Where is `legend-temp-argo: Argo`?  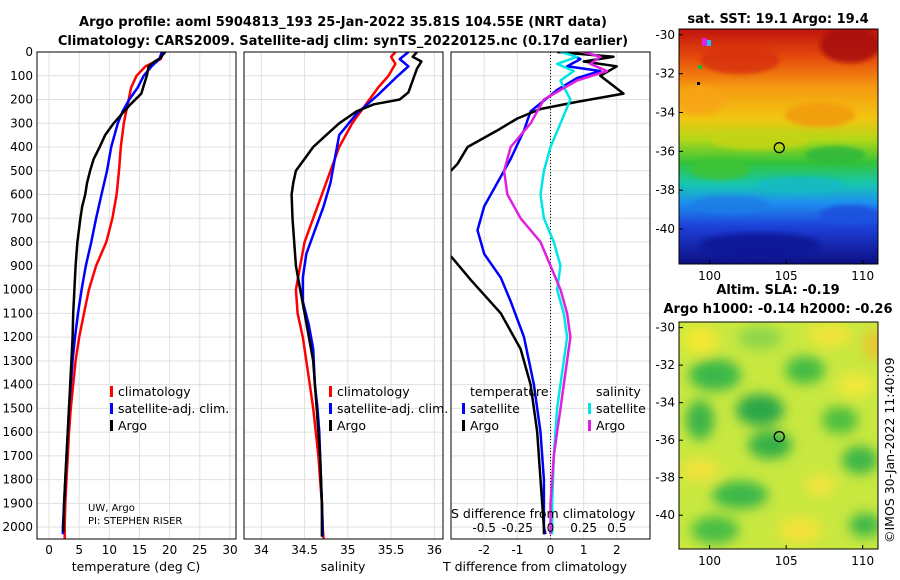
legend-temp-argo: Argo is located at coordinates (484, 425).